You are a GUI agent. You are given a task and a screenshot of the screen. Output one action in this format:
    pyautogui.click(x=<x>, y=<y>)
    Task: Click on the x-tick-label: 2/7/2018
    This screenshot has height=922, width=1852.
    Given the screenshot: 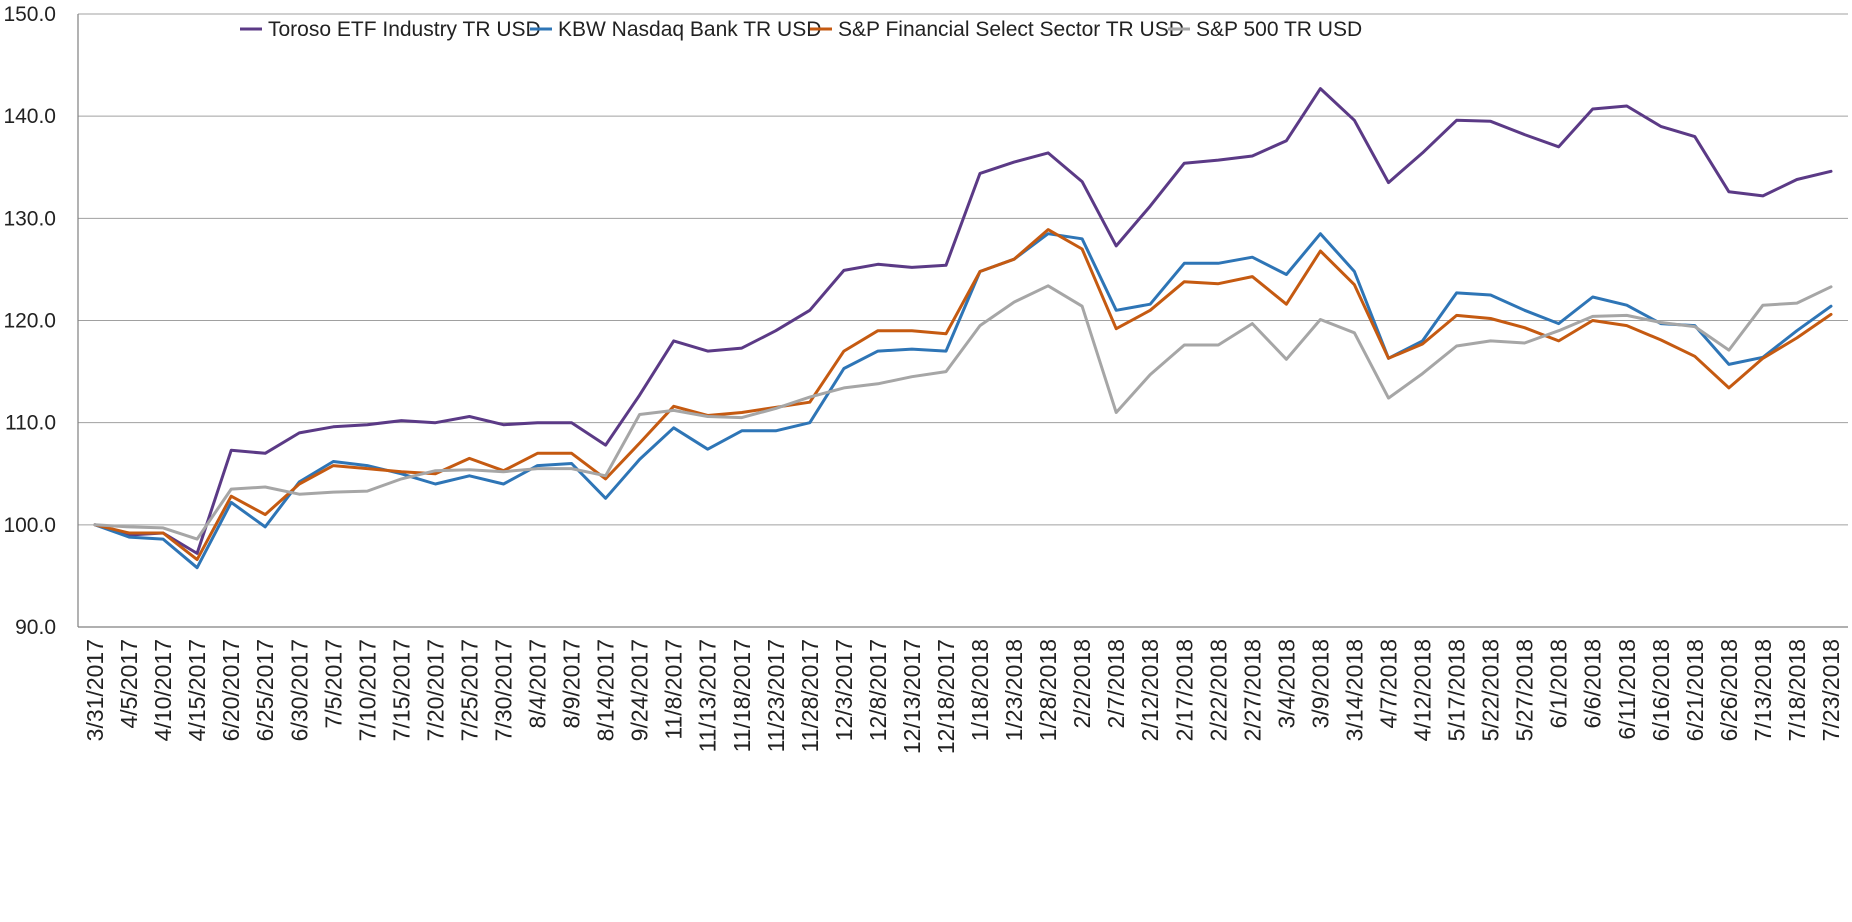 What is the action you would take?
    pyautogui.click(x=1116, y=684)
    